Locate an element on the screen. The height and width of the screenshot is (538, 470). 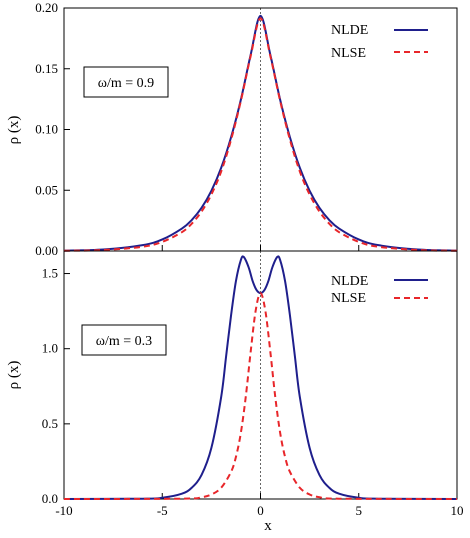
bottom-annotation-box is located at coordinates (124, 340).